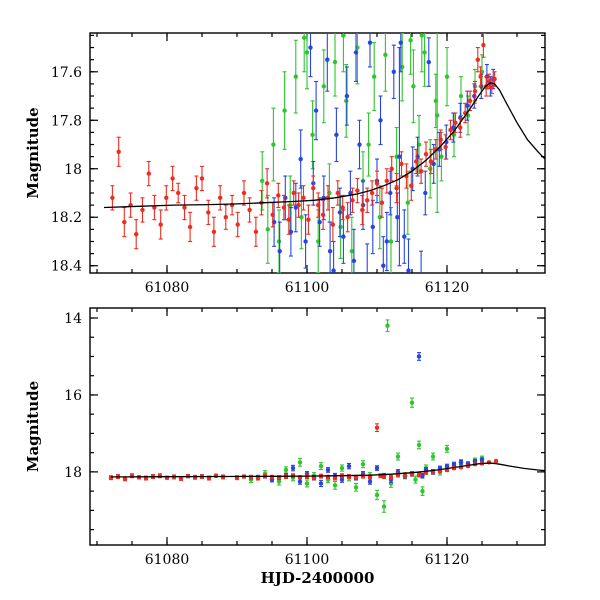  What do you see at coordinates (318, 578) in the screenshot?
I see `x-axis-title: HJD-2400000` at bounding box center [318, 578].